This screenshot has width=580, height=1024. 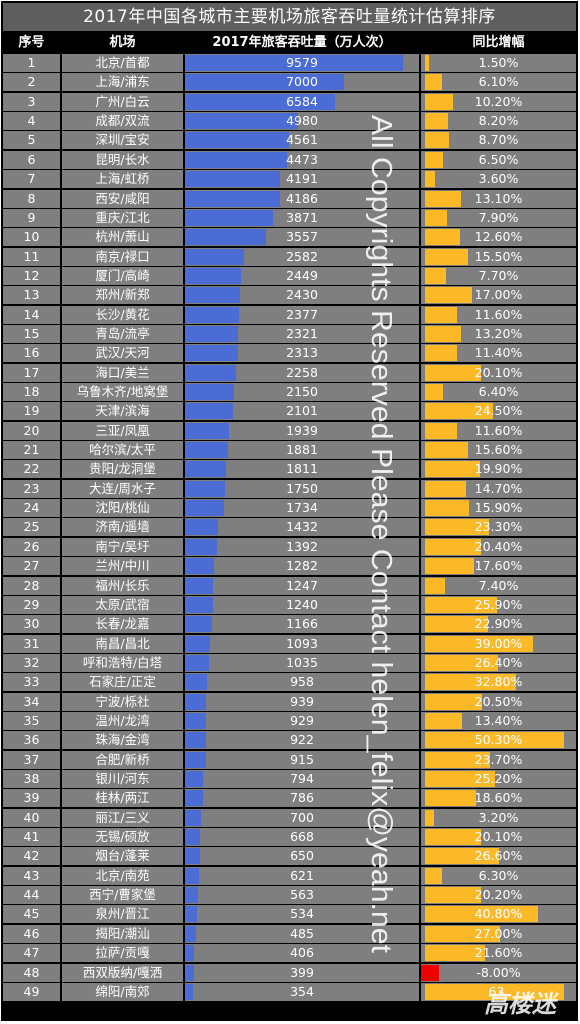 What do you see at coordinates (302, 720) in the screenshot?
I see `passengers-cell: 929` at bounding box center [302, 720].